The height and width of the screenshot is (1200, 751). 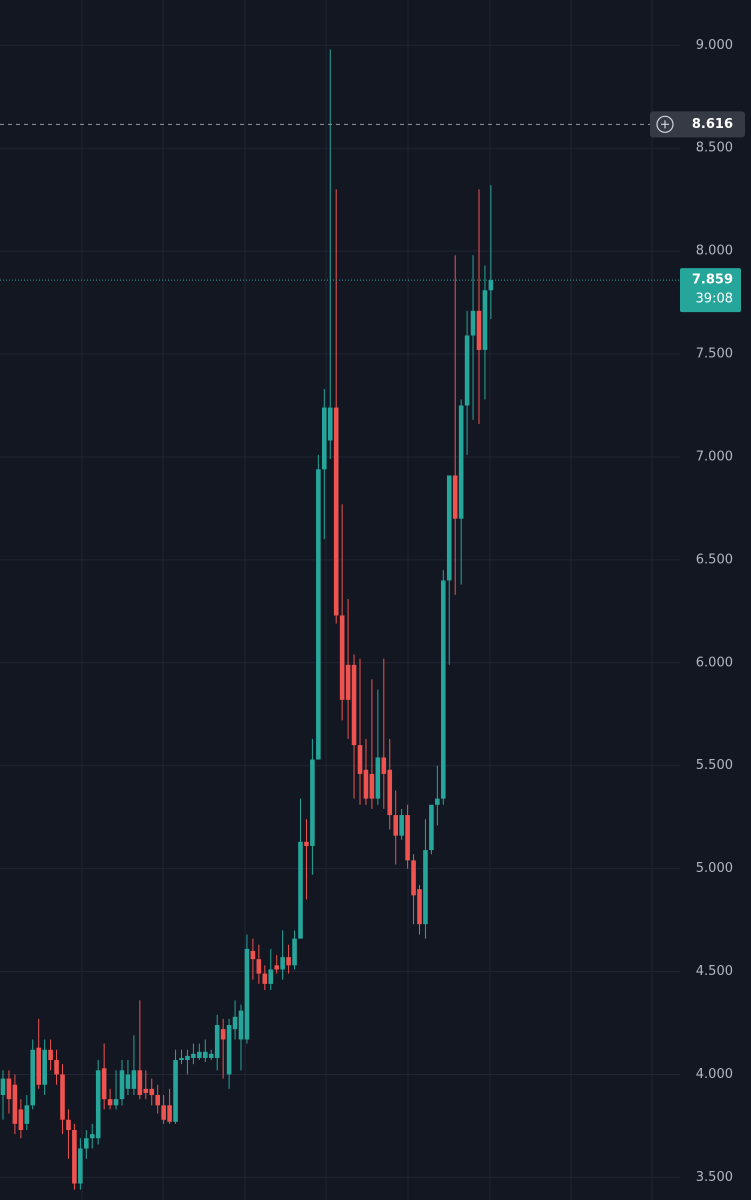 I want to click on crosshair-box, so click(x=697, y=124).